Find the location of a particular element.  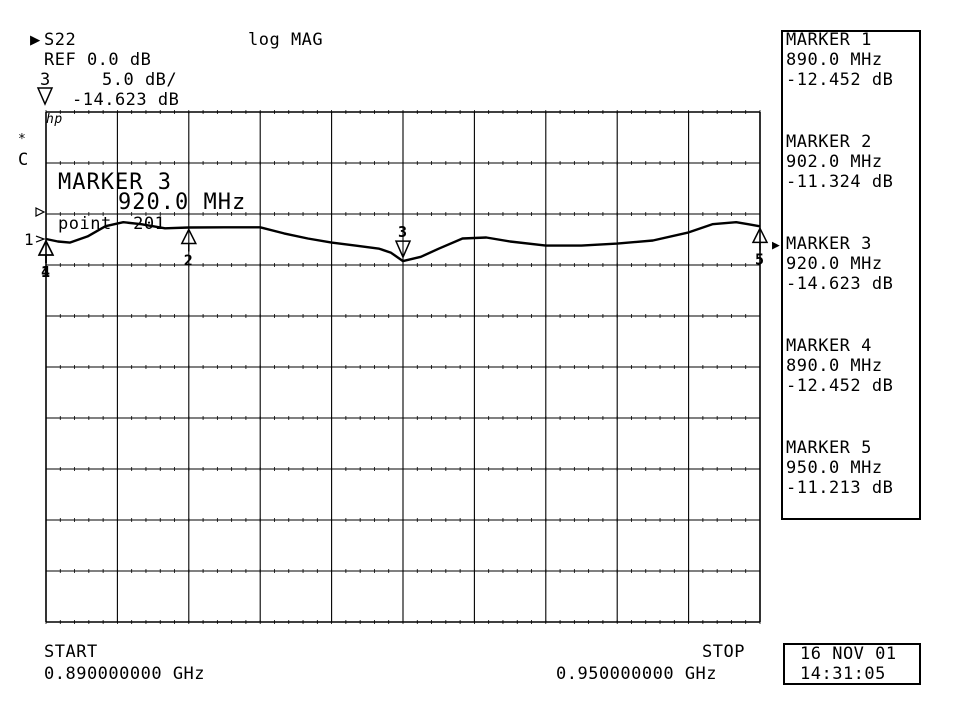

s22-trace is located at coordinates (403, 241).